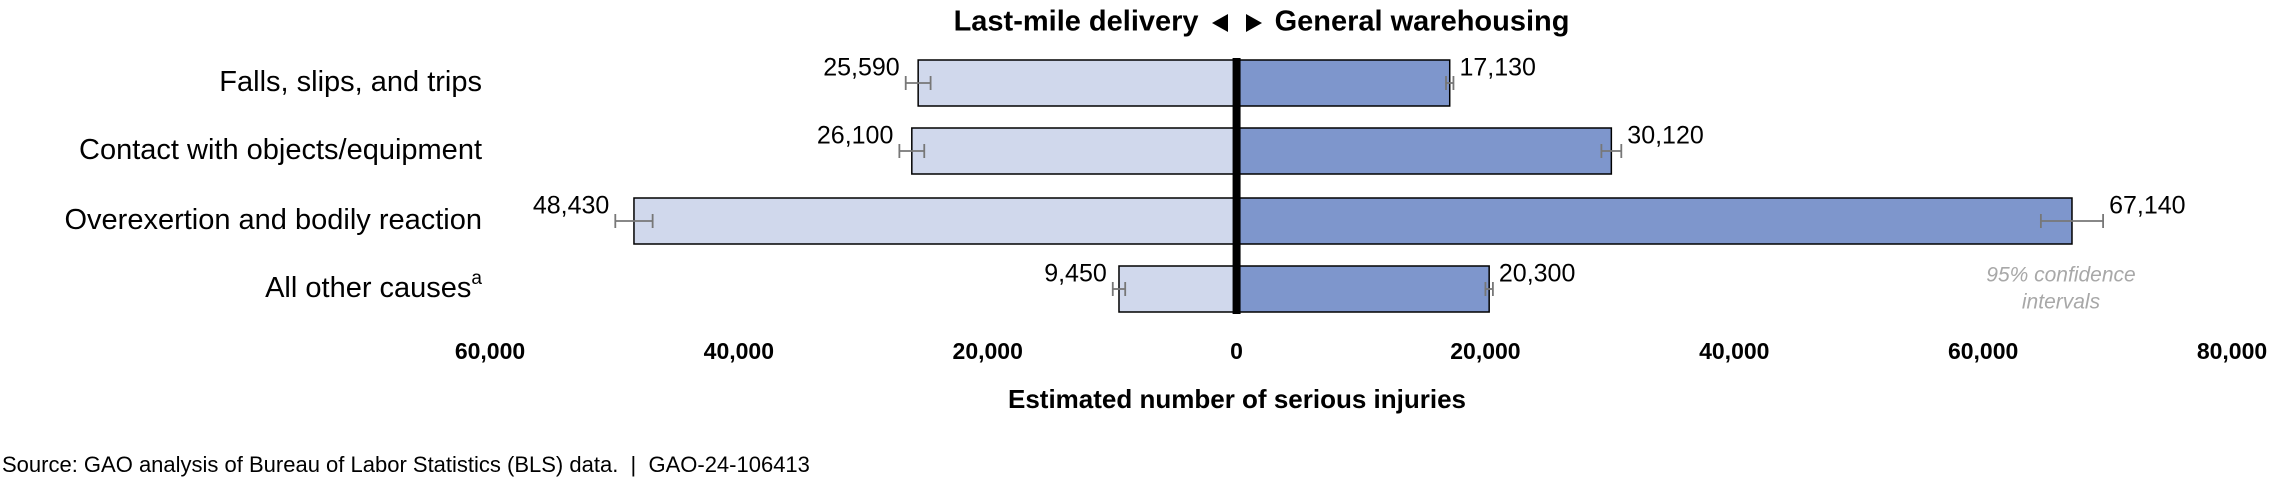  Describe the element at coordinates (476, 278) in the screenshot. I see `category-superscript: a` at that location.